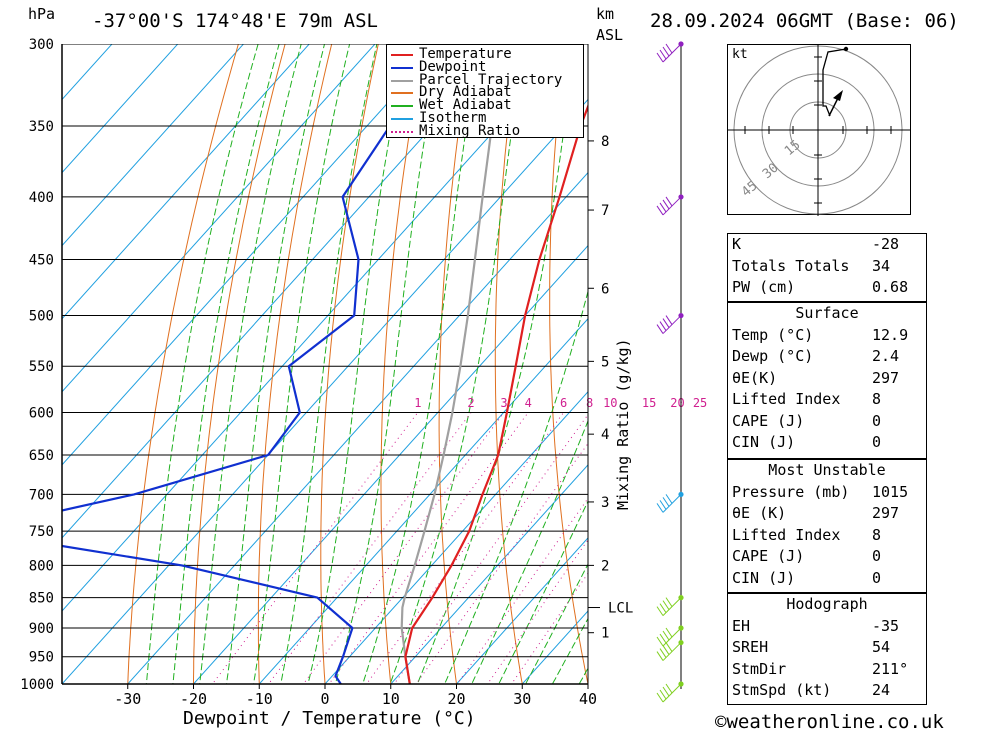 The image size is (1000, 733). I want to click on legend-label: Temperature, so click(465, 54).